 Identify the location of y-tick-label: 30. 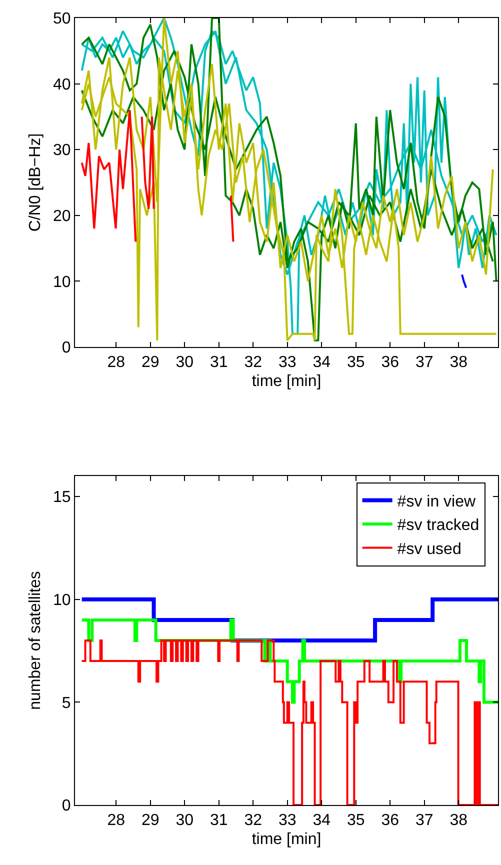
(62, 151).